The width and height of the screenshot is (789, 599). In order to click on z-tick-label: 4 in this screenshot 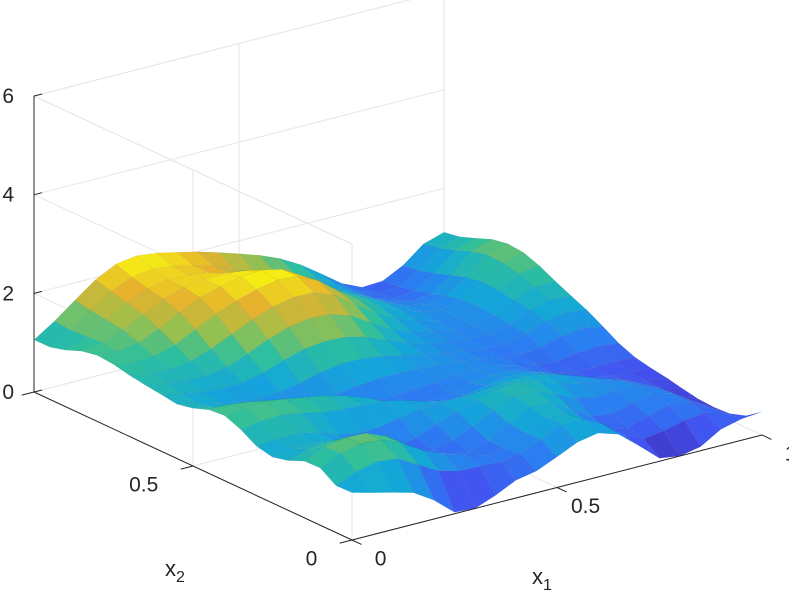, I will do `click(8, 195)`.